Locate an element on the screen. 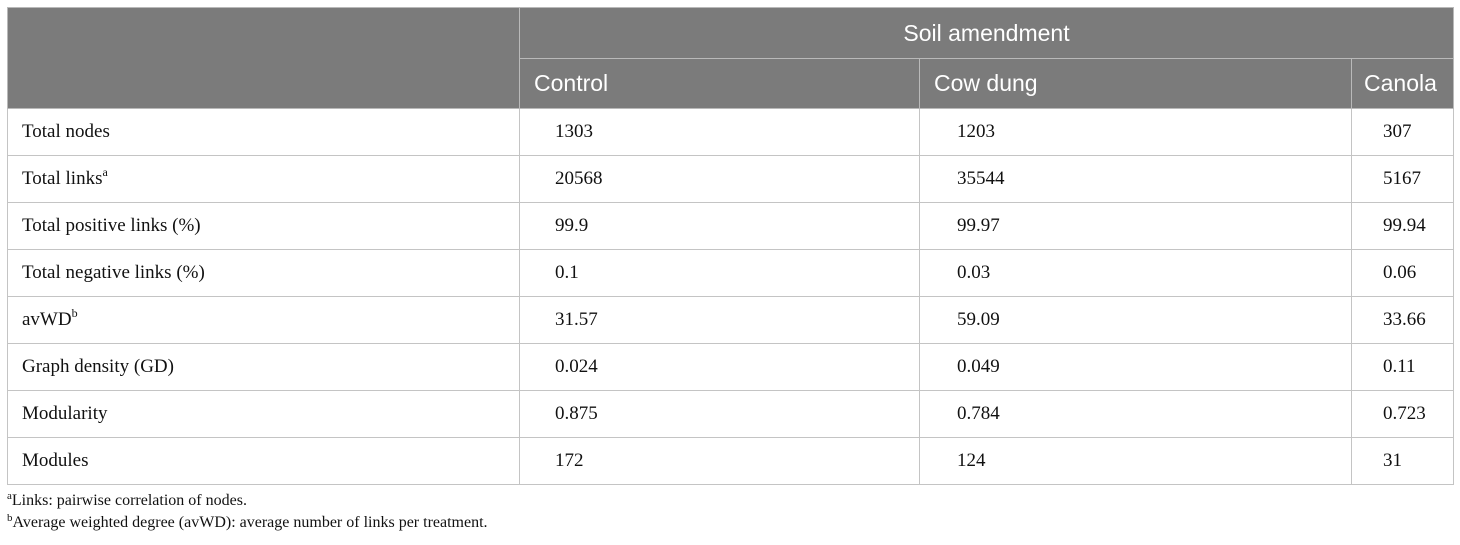  cell-cow-dung: 0.784 is located at coordinates (1135, 414).